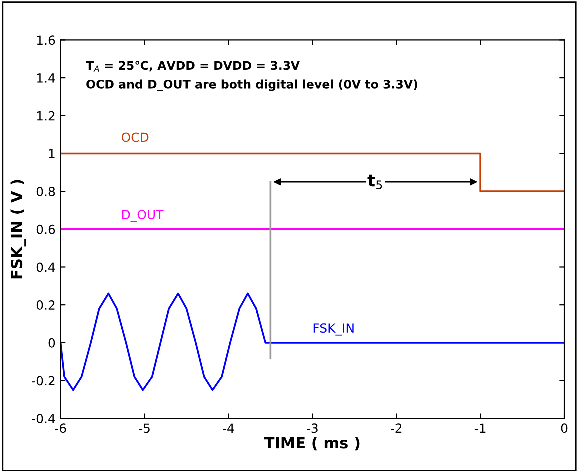  I want to click on x-tick-label: -6, so click(60, 429).